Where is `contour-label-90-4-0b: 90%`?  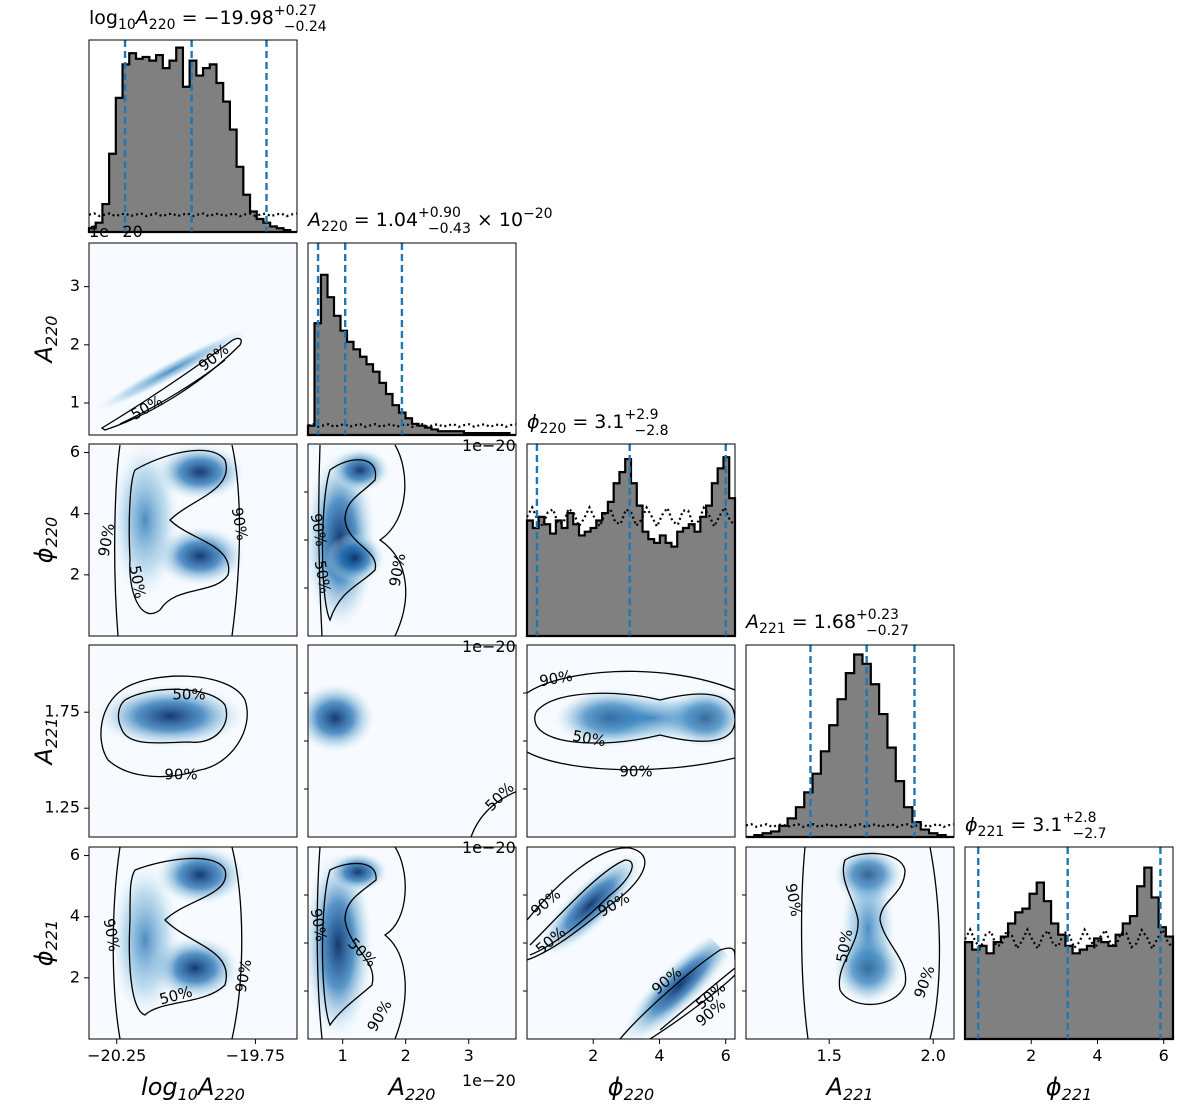 contour-label-90-4-0b: 90% is located at coordinates (244, 976).